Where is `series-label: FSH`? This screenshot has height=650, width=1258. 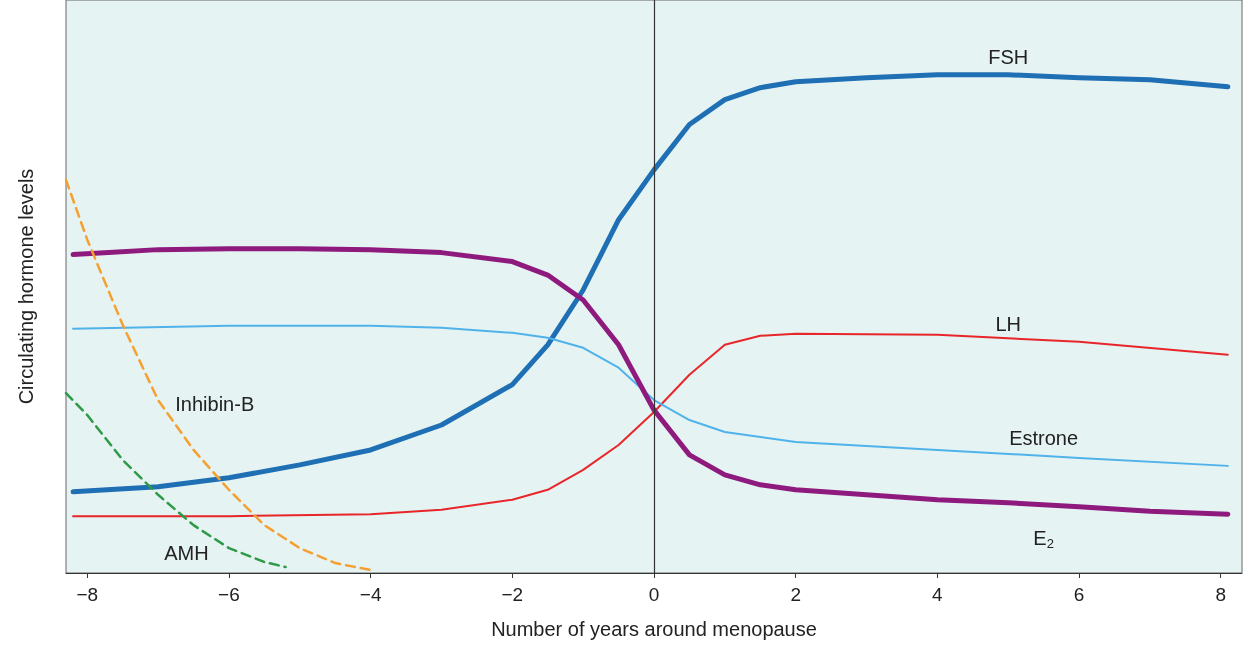 series-label: FSH is located at coordinates (1008, 57).